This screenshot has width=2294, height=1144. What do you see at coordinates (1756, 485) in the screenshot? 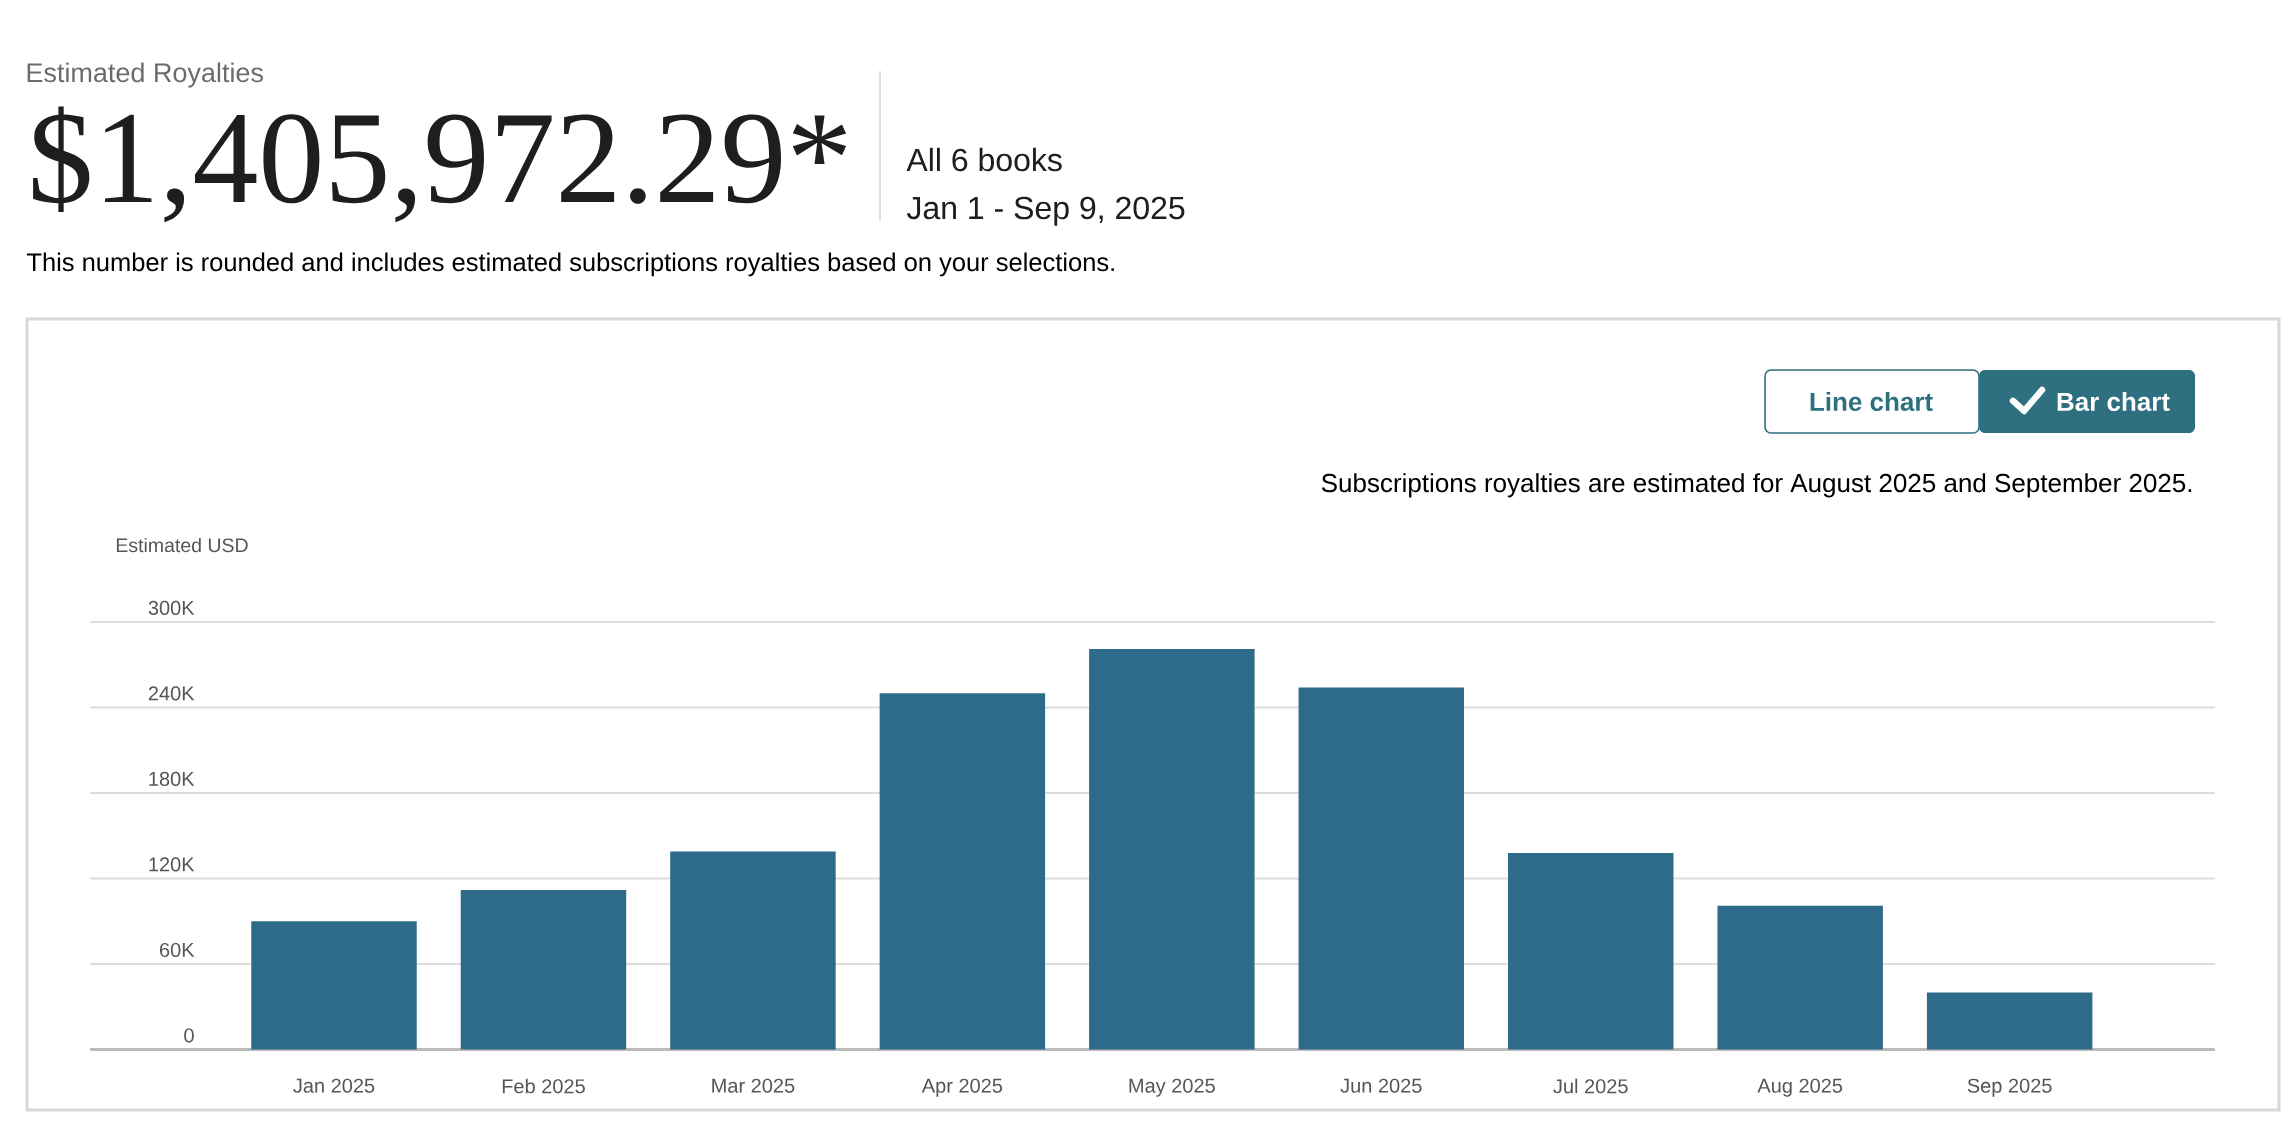
I see `text: Subscriptions royalties are estimated for August 2025 and September 2025.` at bounding box center [1756, 485].